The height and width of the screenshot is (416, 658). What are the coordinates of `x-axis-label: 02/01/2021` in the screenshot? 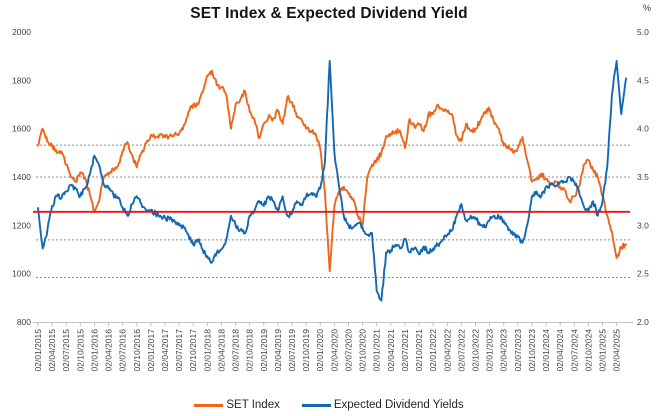 It's located at (377, 350).